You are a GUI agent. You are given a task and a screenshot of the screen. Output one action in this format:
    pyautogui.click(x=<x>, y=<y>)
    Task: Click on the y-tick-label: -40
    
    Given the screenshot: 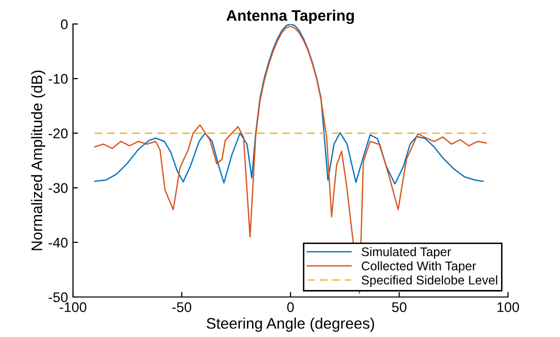 What is the action you would take?
    pyautogui.click(x=58, y=243)
    